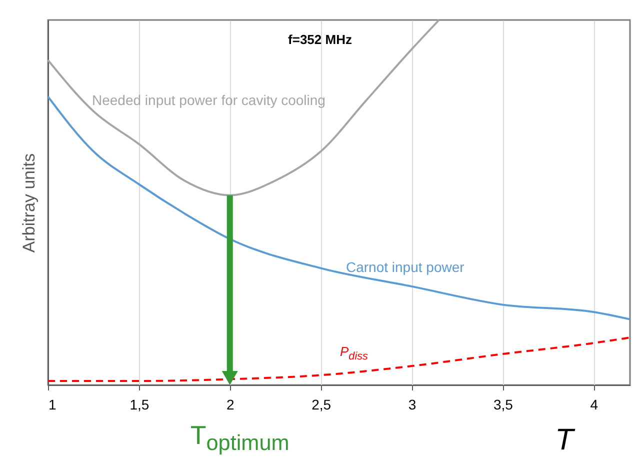 The height and width of the screenshot is (459, 638). I want to click on x-tick-label: 1,5, so click(140, 404).